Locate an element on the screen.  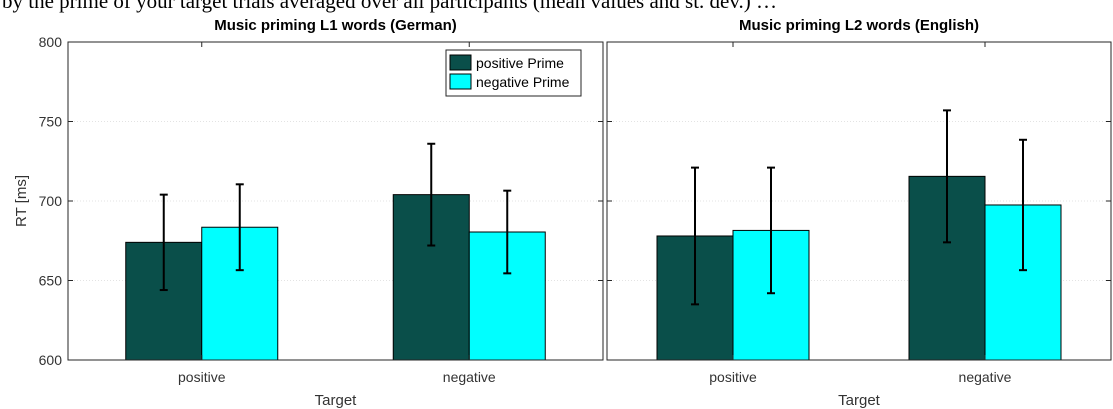
y-tick-label: 800 is located at coordinates (51, 42).